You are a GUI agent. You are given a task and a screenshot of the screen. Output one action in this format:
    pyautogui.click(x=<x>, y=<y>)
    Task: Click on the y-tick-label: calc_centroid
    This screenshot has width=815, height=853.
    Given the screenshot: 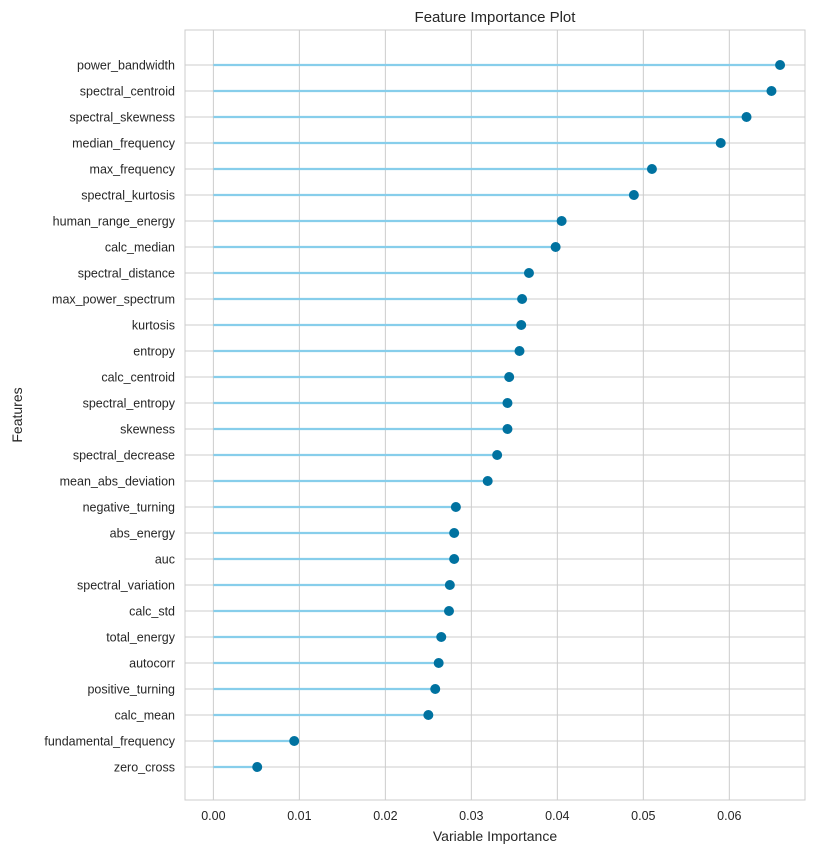 What is the action you would take?
    pyautogui.click(x=138, y=378)
    